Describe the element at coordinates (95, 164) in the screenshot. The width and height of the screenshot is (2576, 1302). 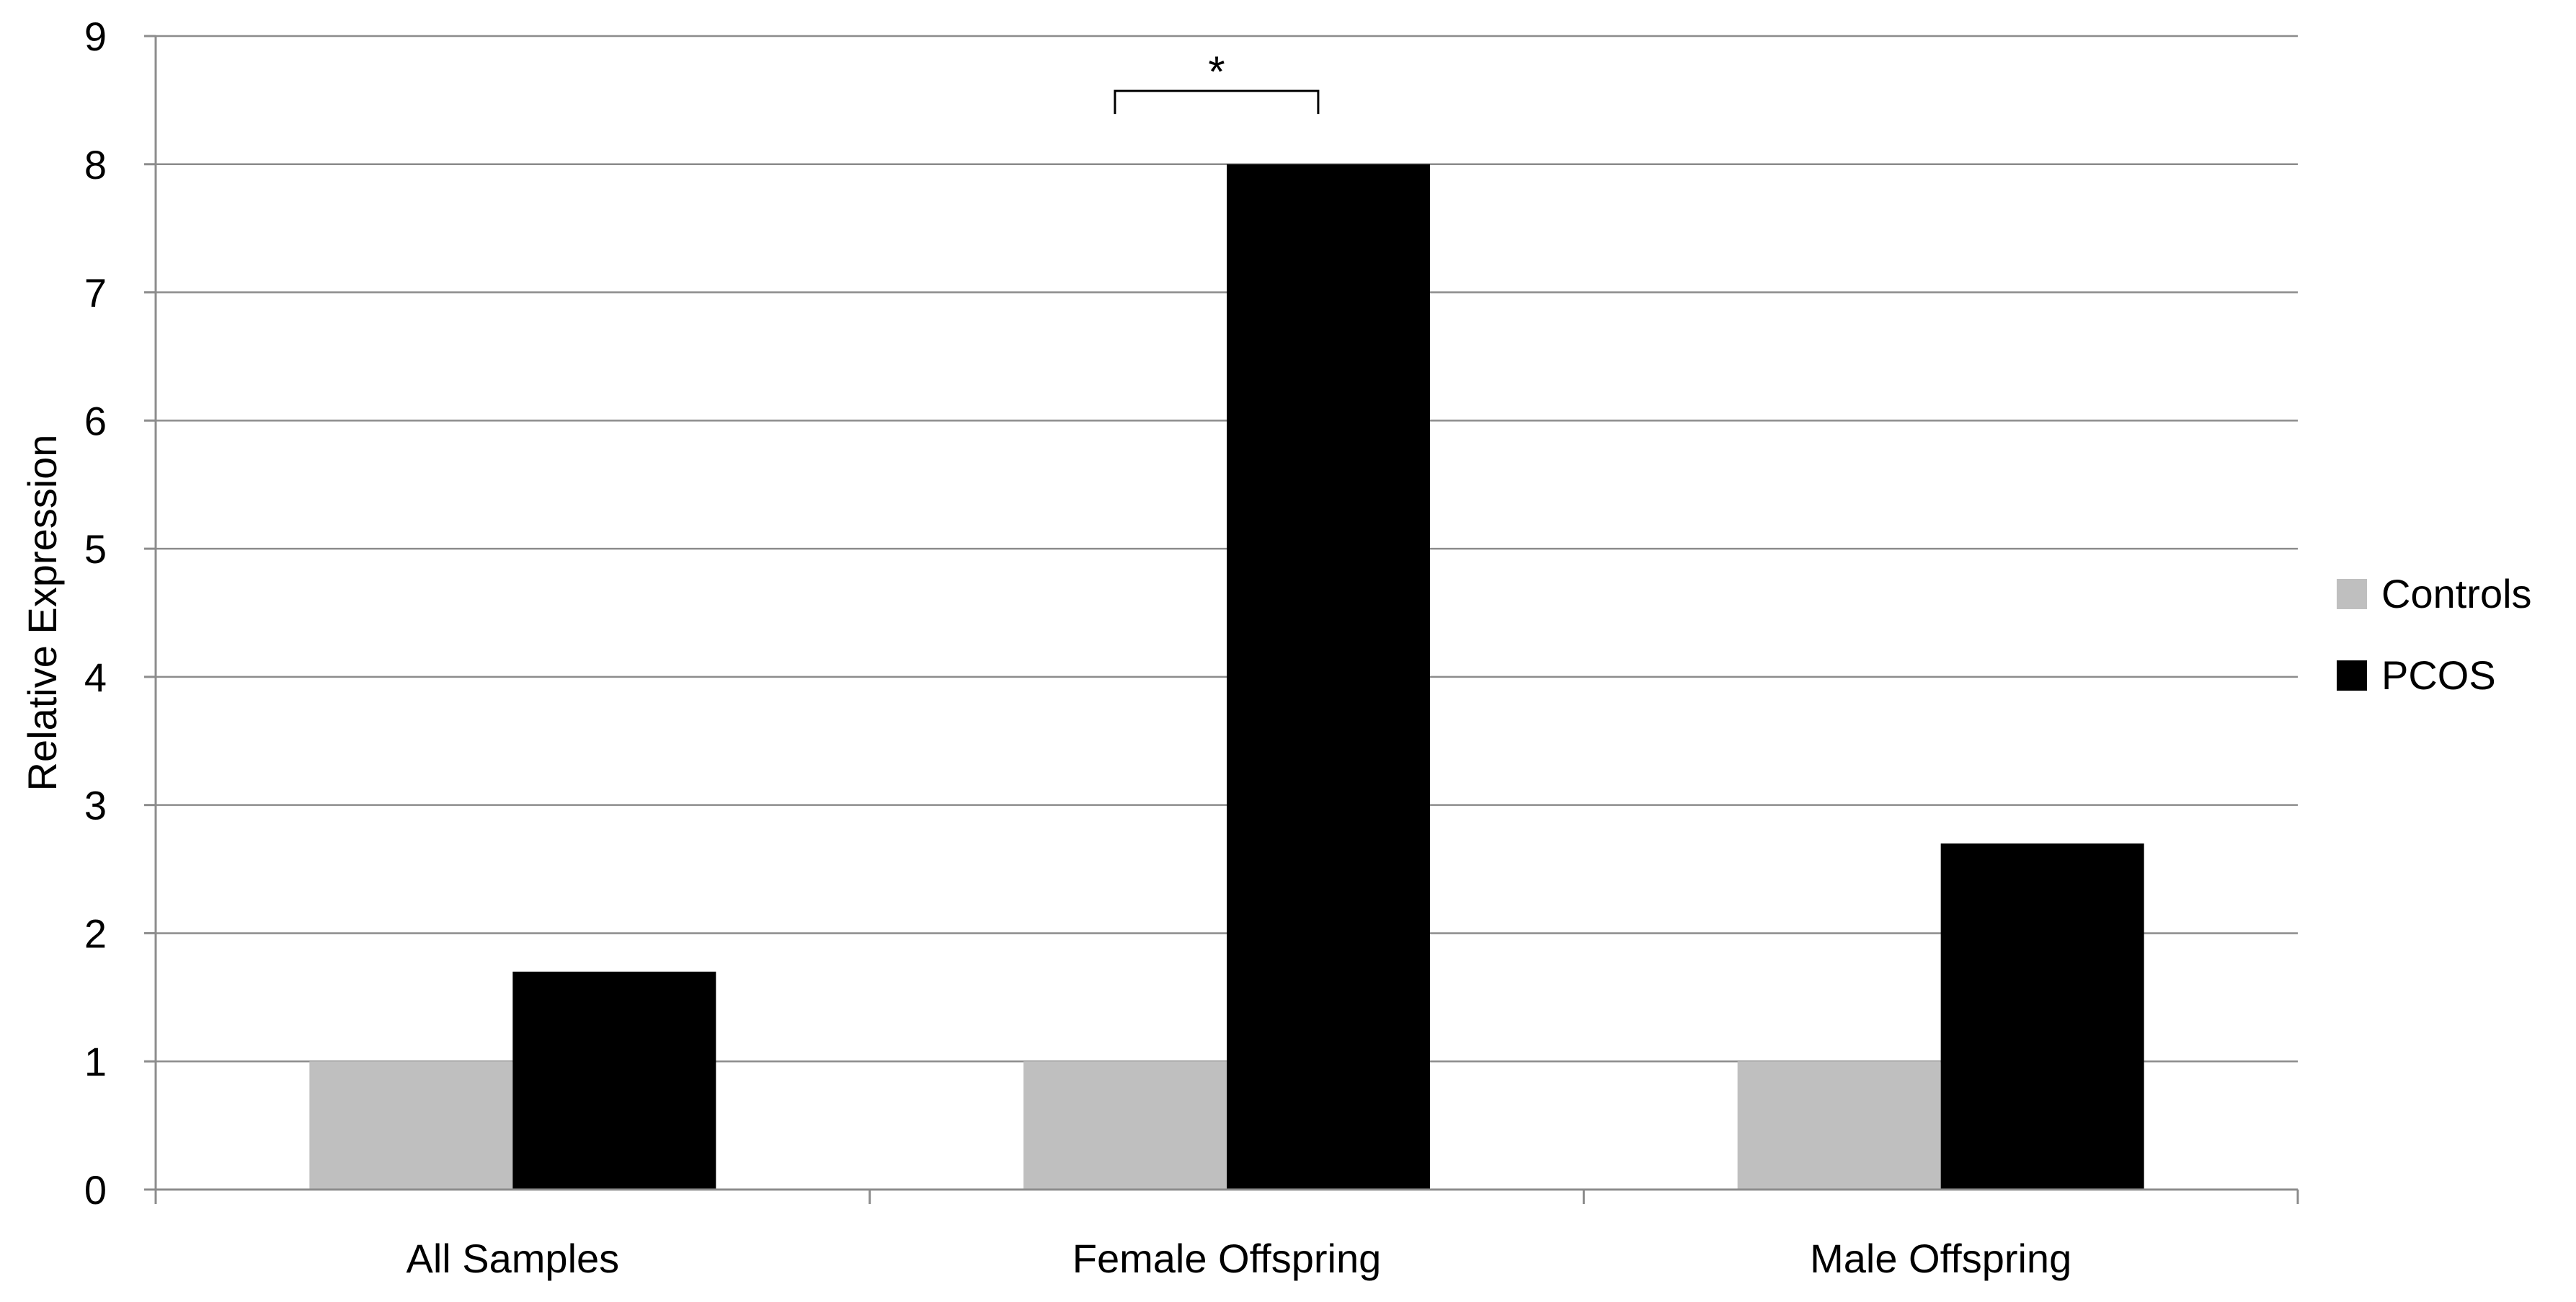
I see `y-tick-label-8: 8` at that location.